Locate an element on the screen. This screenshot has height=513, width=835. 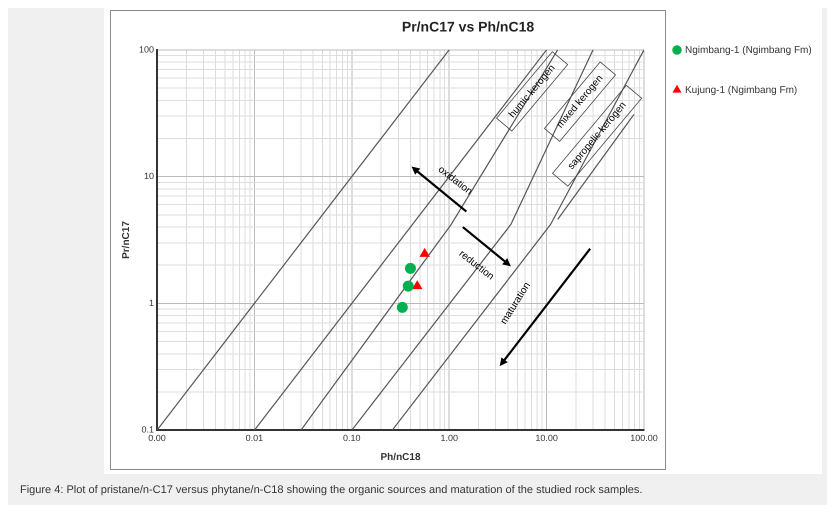
y-axis-title: Pr/nC17 is located at coordinates (126, 239).